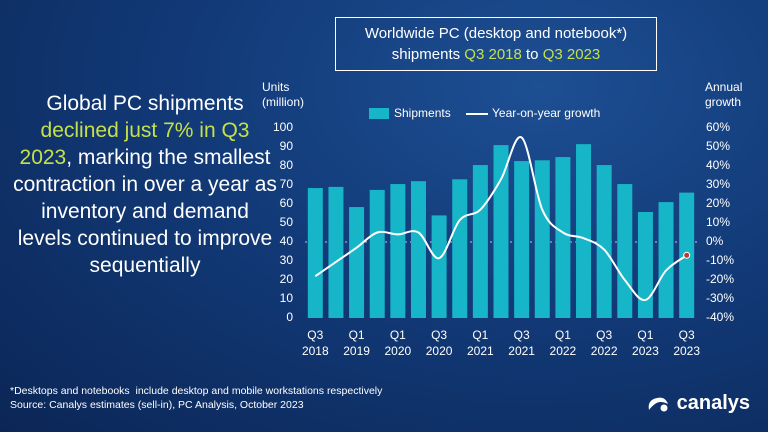 Image resolution: width=768 pixels, height=432 pixels. What do you see at coordinates (718, 222) in the screenshot?
I see `y2-tick-label: 10%` at bounding box center [718, 222].